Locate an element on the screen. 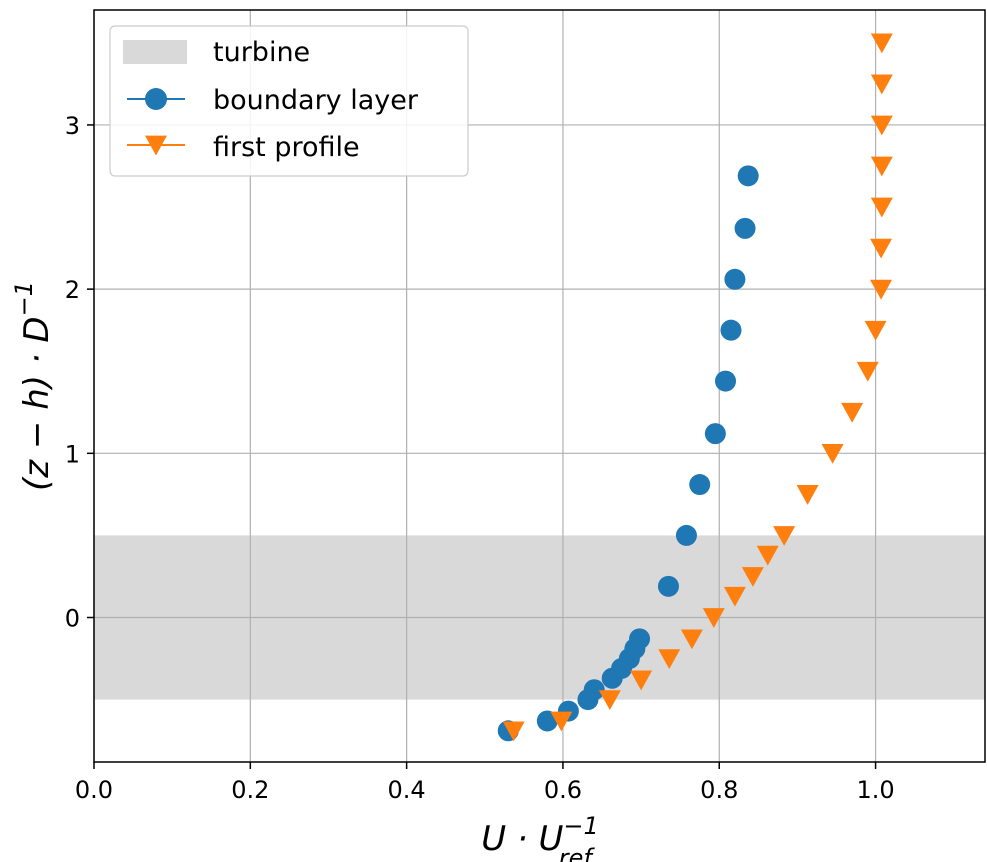  x-tick-label: 1.0 is located at coordinates (875, 790).